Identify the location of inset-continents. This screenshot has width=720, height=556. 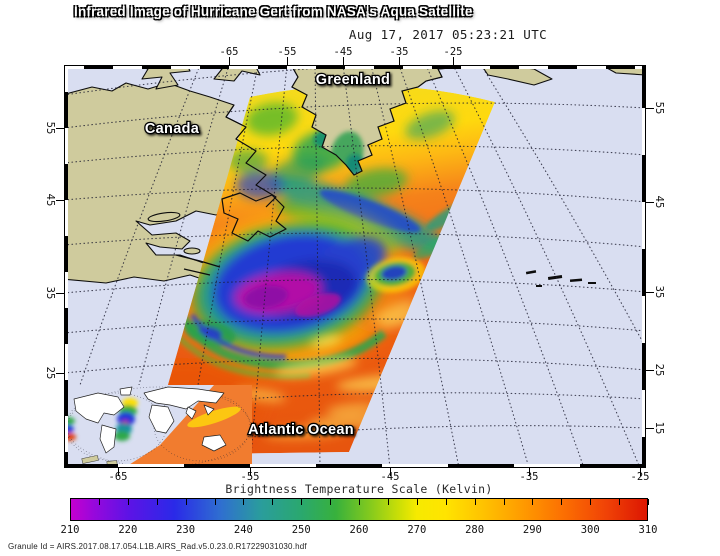
(150, 420).